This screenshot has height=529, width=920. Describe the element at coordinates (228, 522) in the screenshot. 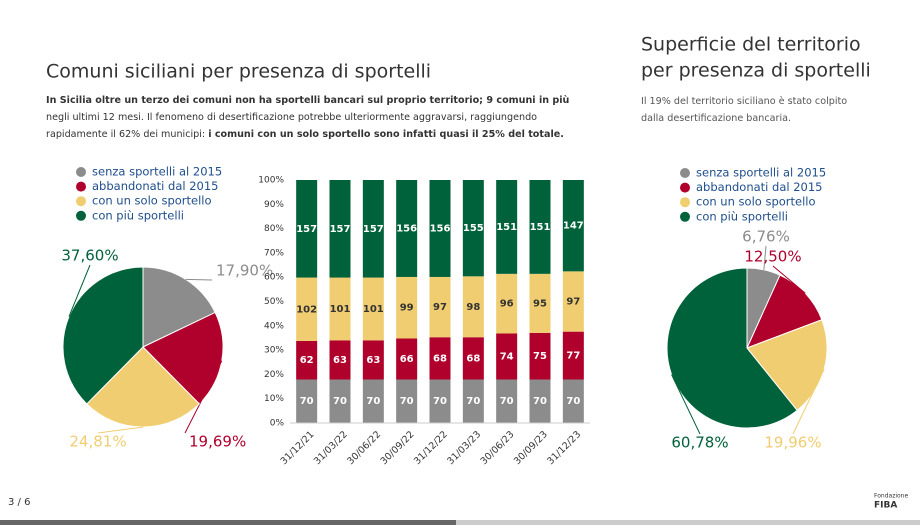

I see `progress-done` at that location.